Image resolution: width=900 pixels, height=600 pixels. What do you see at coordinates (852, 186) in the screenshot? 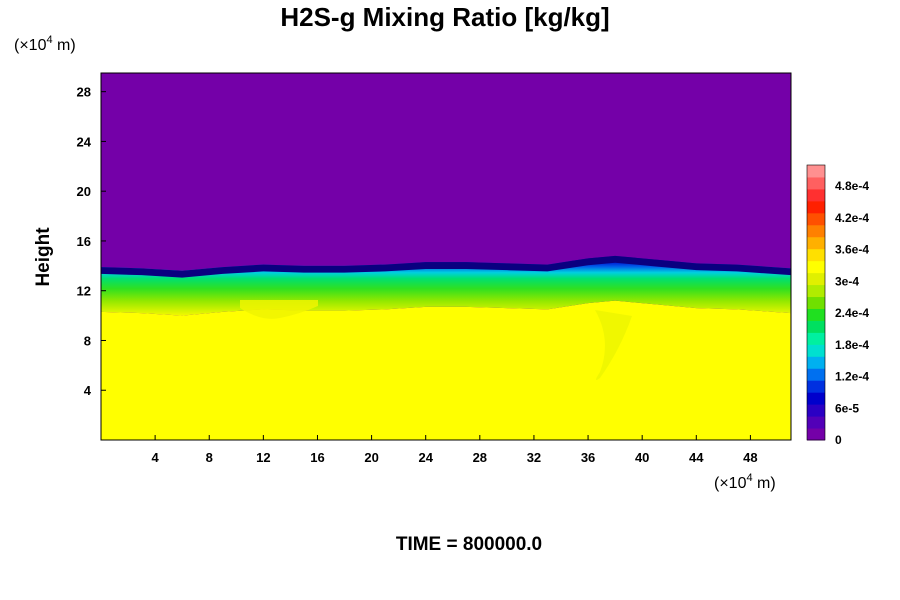
I see `colorbar-tick-label: 4.8e-4` at bounding box center [852, 186].